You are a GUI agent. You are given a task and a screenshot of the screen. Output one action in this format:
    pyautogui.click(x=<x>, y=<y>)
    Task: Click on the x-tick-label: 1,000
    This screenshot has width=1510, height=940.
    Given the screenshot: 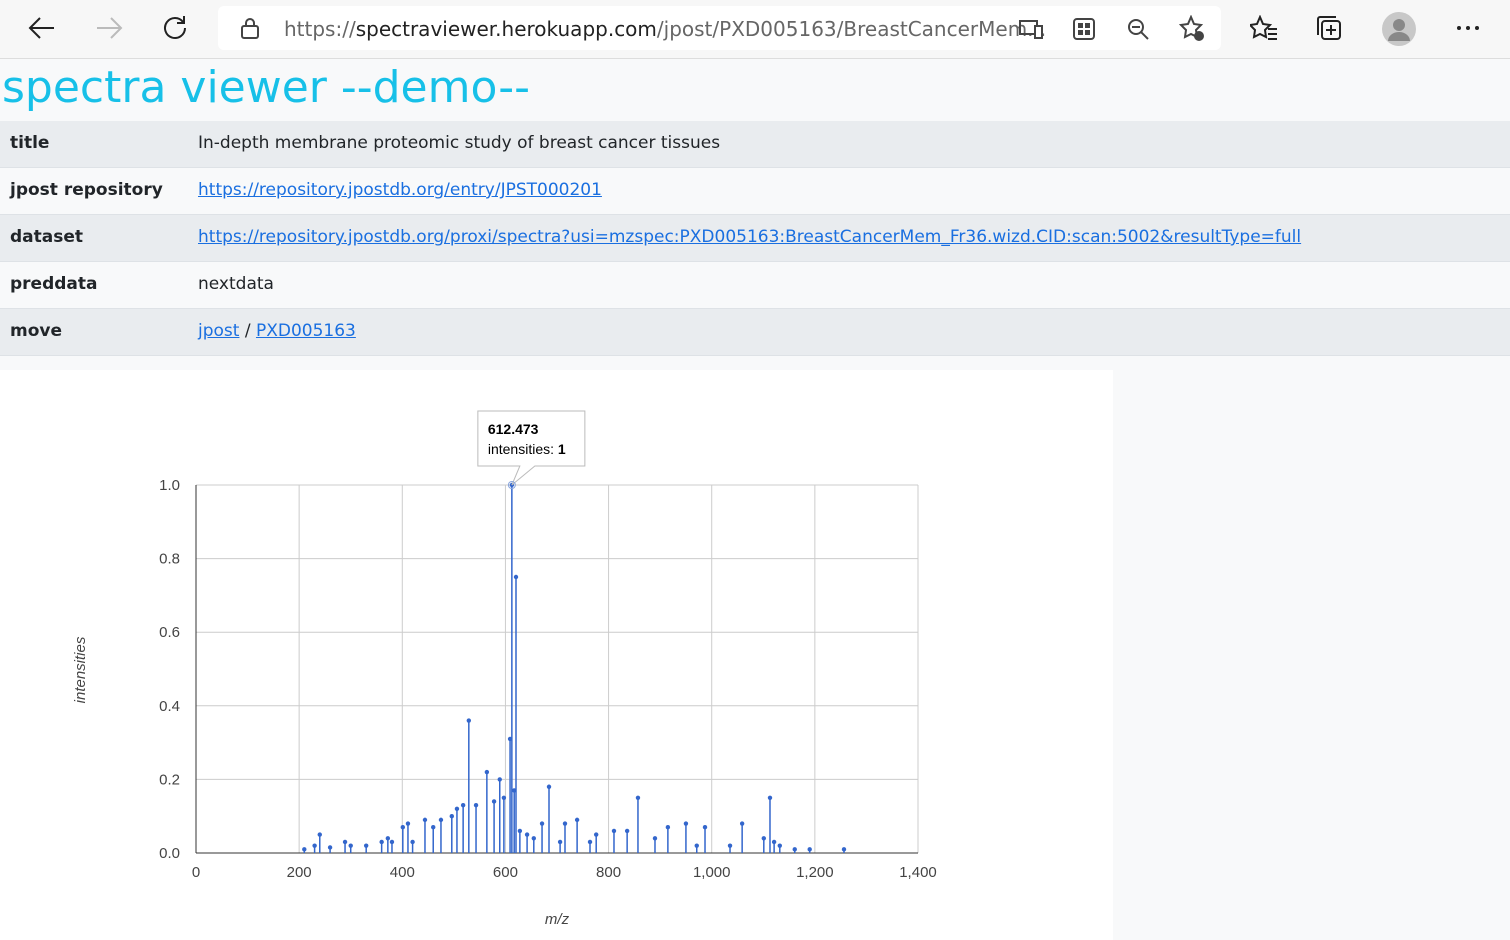 What is the action you would take?
    pyautogui.click(x=712, y=872)
    